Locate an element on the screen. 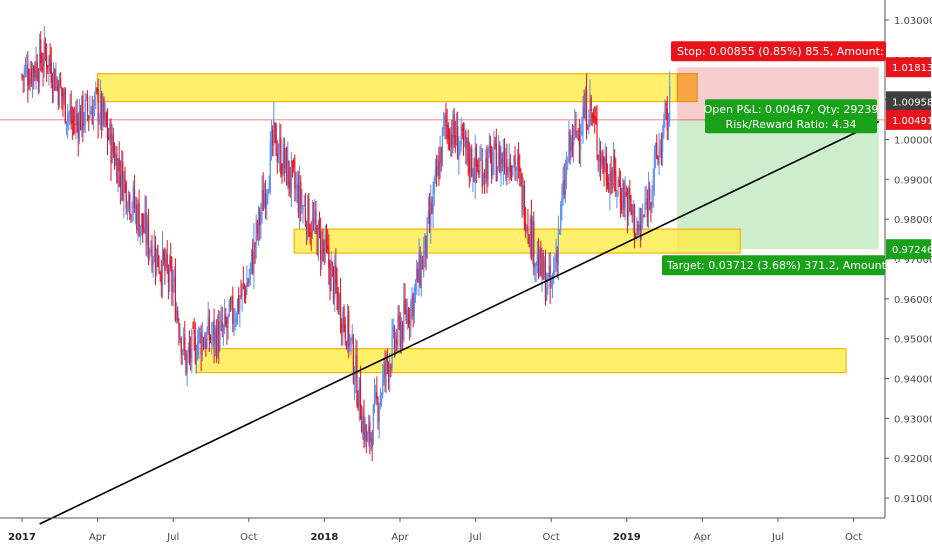  time-tick-label: 2017 is located at coordinates (22, 537).